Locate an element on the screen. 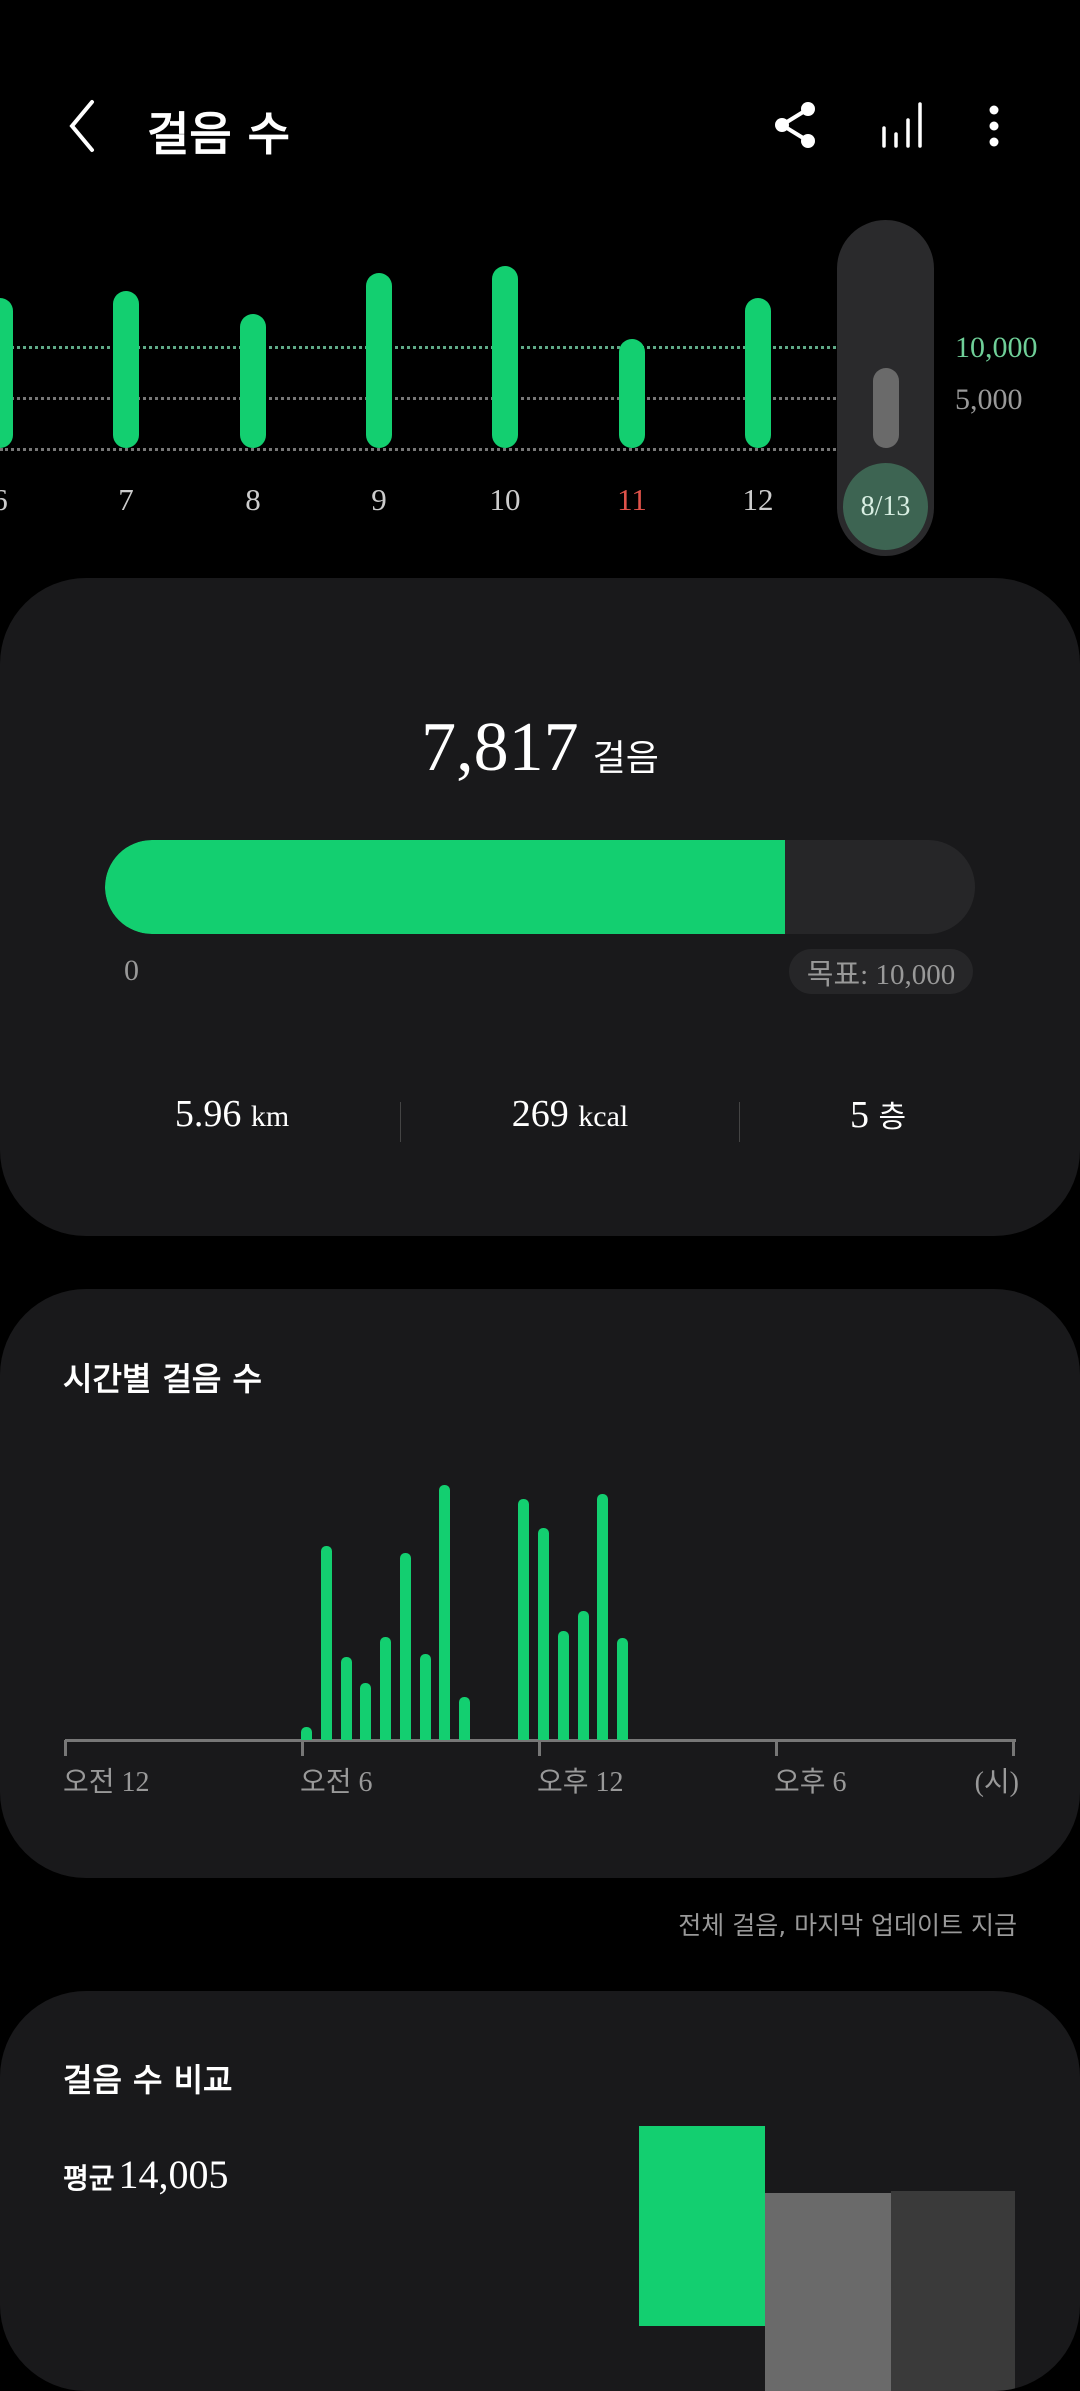 The width and height of the screenshot is (1080, 2391). step-count-unit: 걸음 is located at coordinates (625, 758).